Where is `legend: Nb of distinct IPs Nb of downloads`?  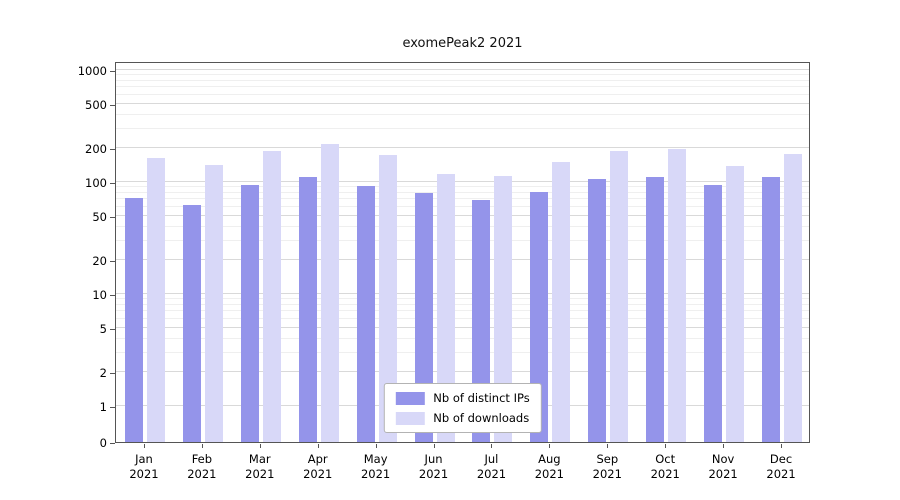 legend: Nb of distinct IPs Nb of downloads is located at coordinates (462, 408).